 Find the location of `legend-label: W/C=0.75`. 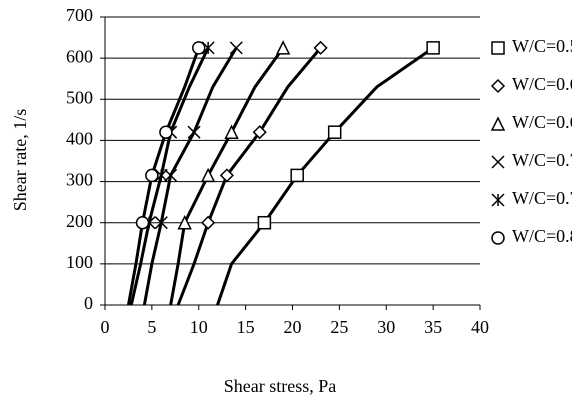

legend-label: W/C=0.75 is located at coordinates (542, 198).